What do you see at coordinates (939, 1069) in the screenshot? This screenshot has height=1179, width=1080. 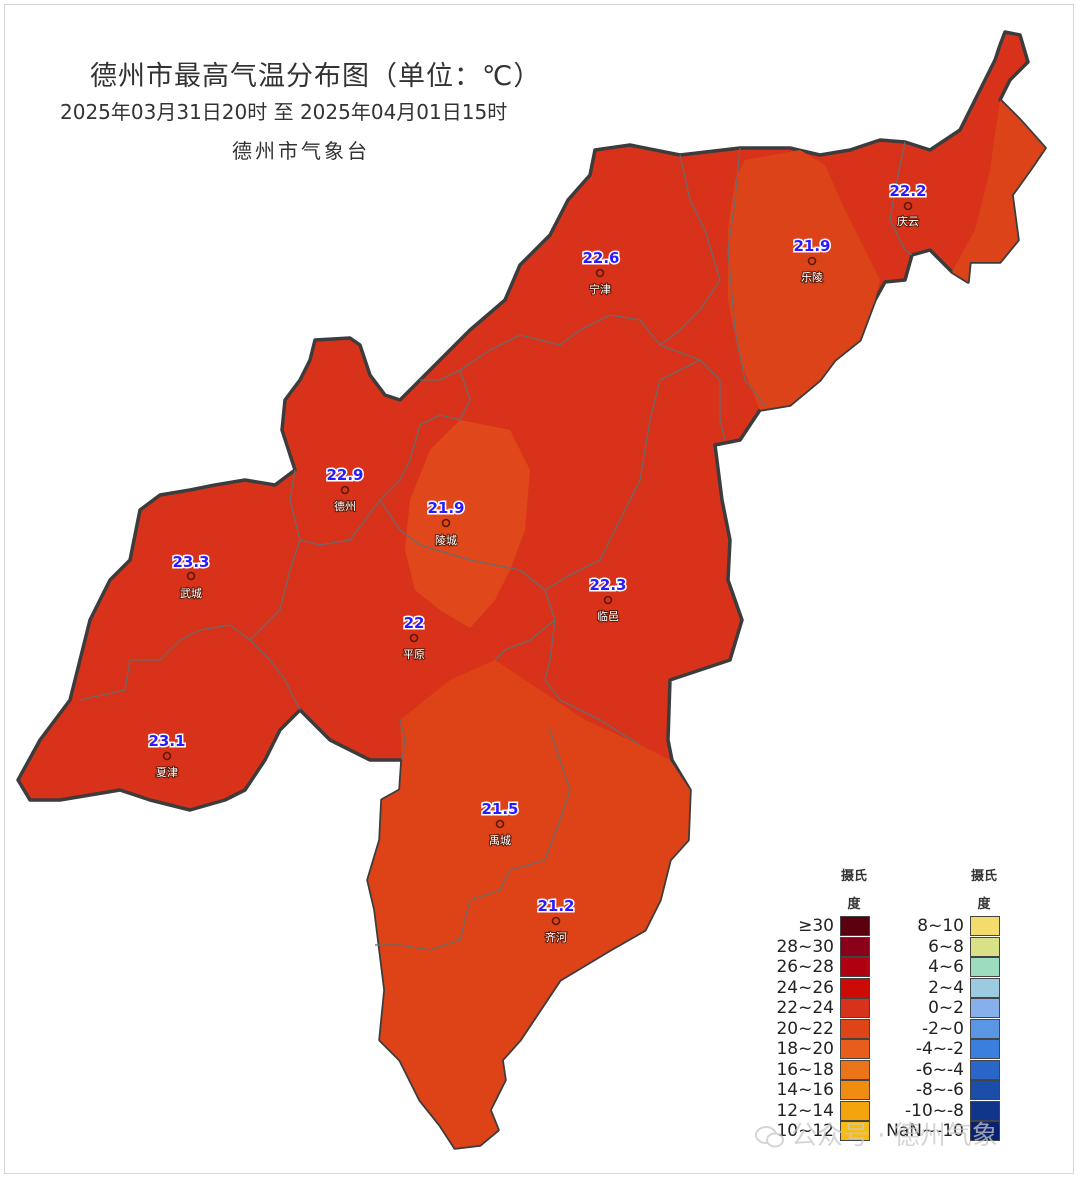 I see `legend-cool-label: -6~-4` at bounding box center [939, 1069].